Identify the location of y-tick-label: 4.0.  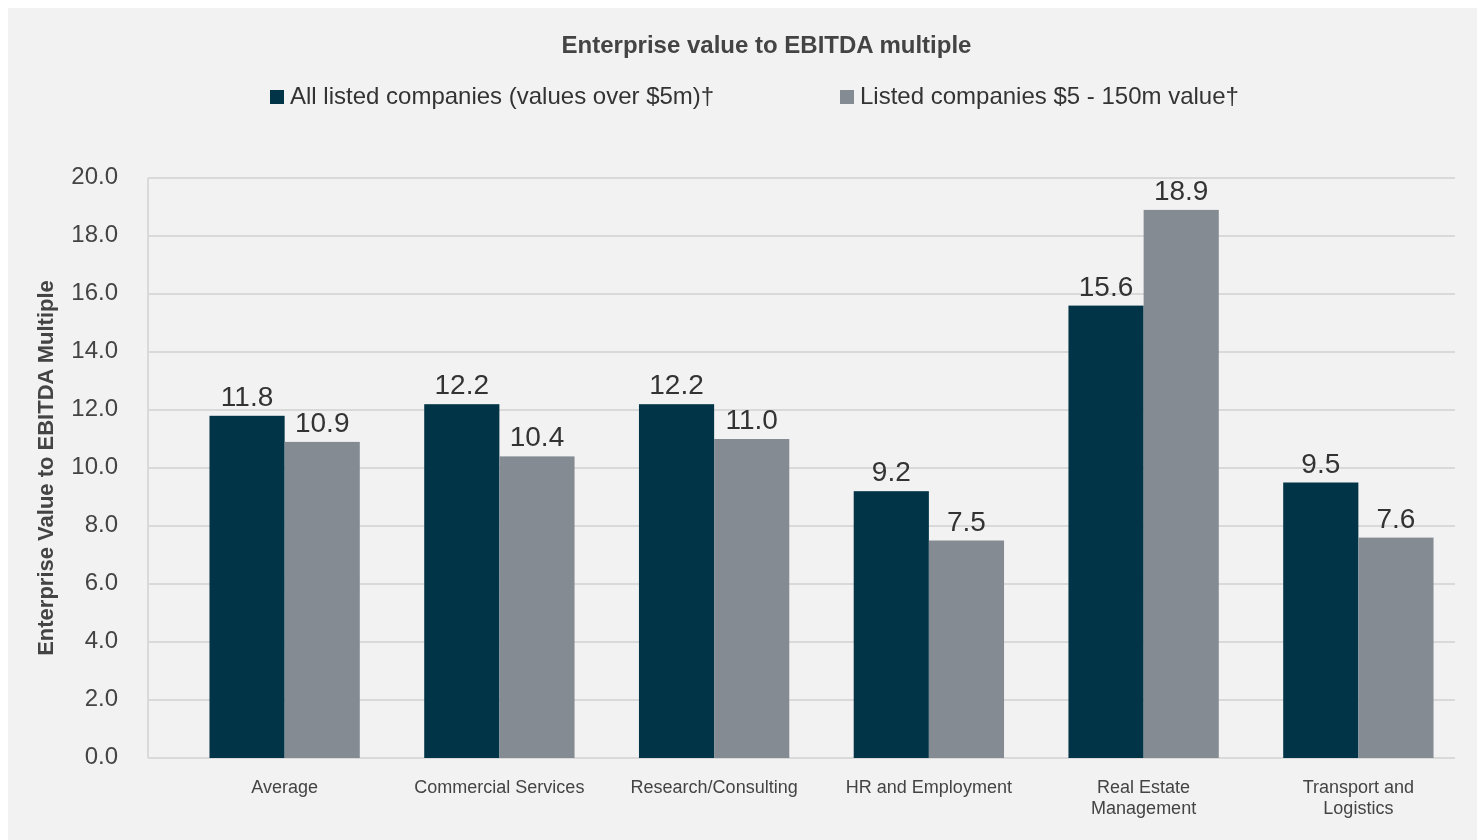
(101, 640).